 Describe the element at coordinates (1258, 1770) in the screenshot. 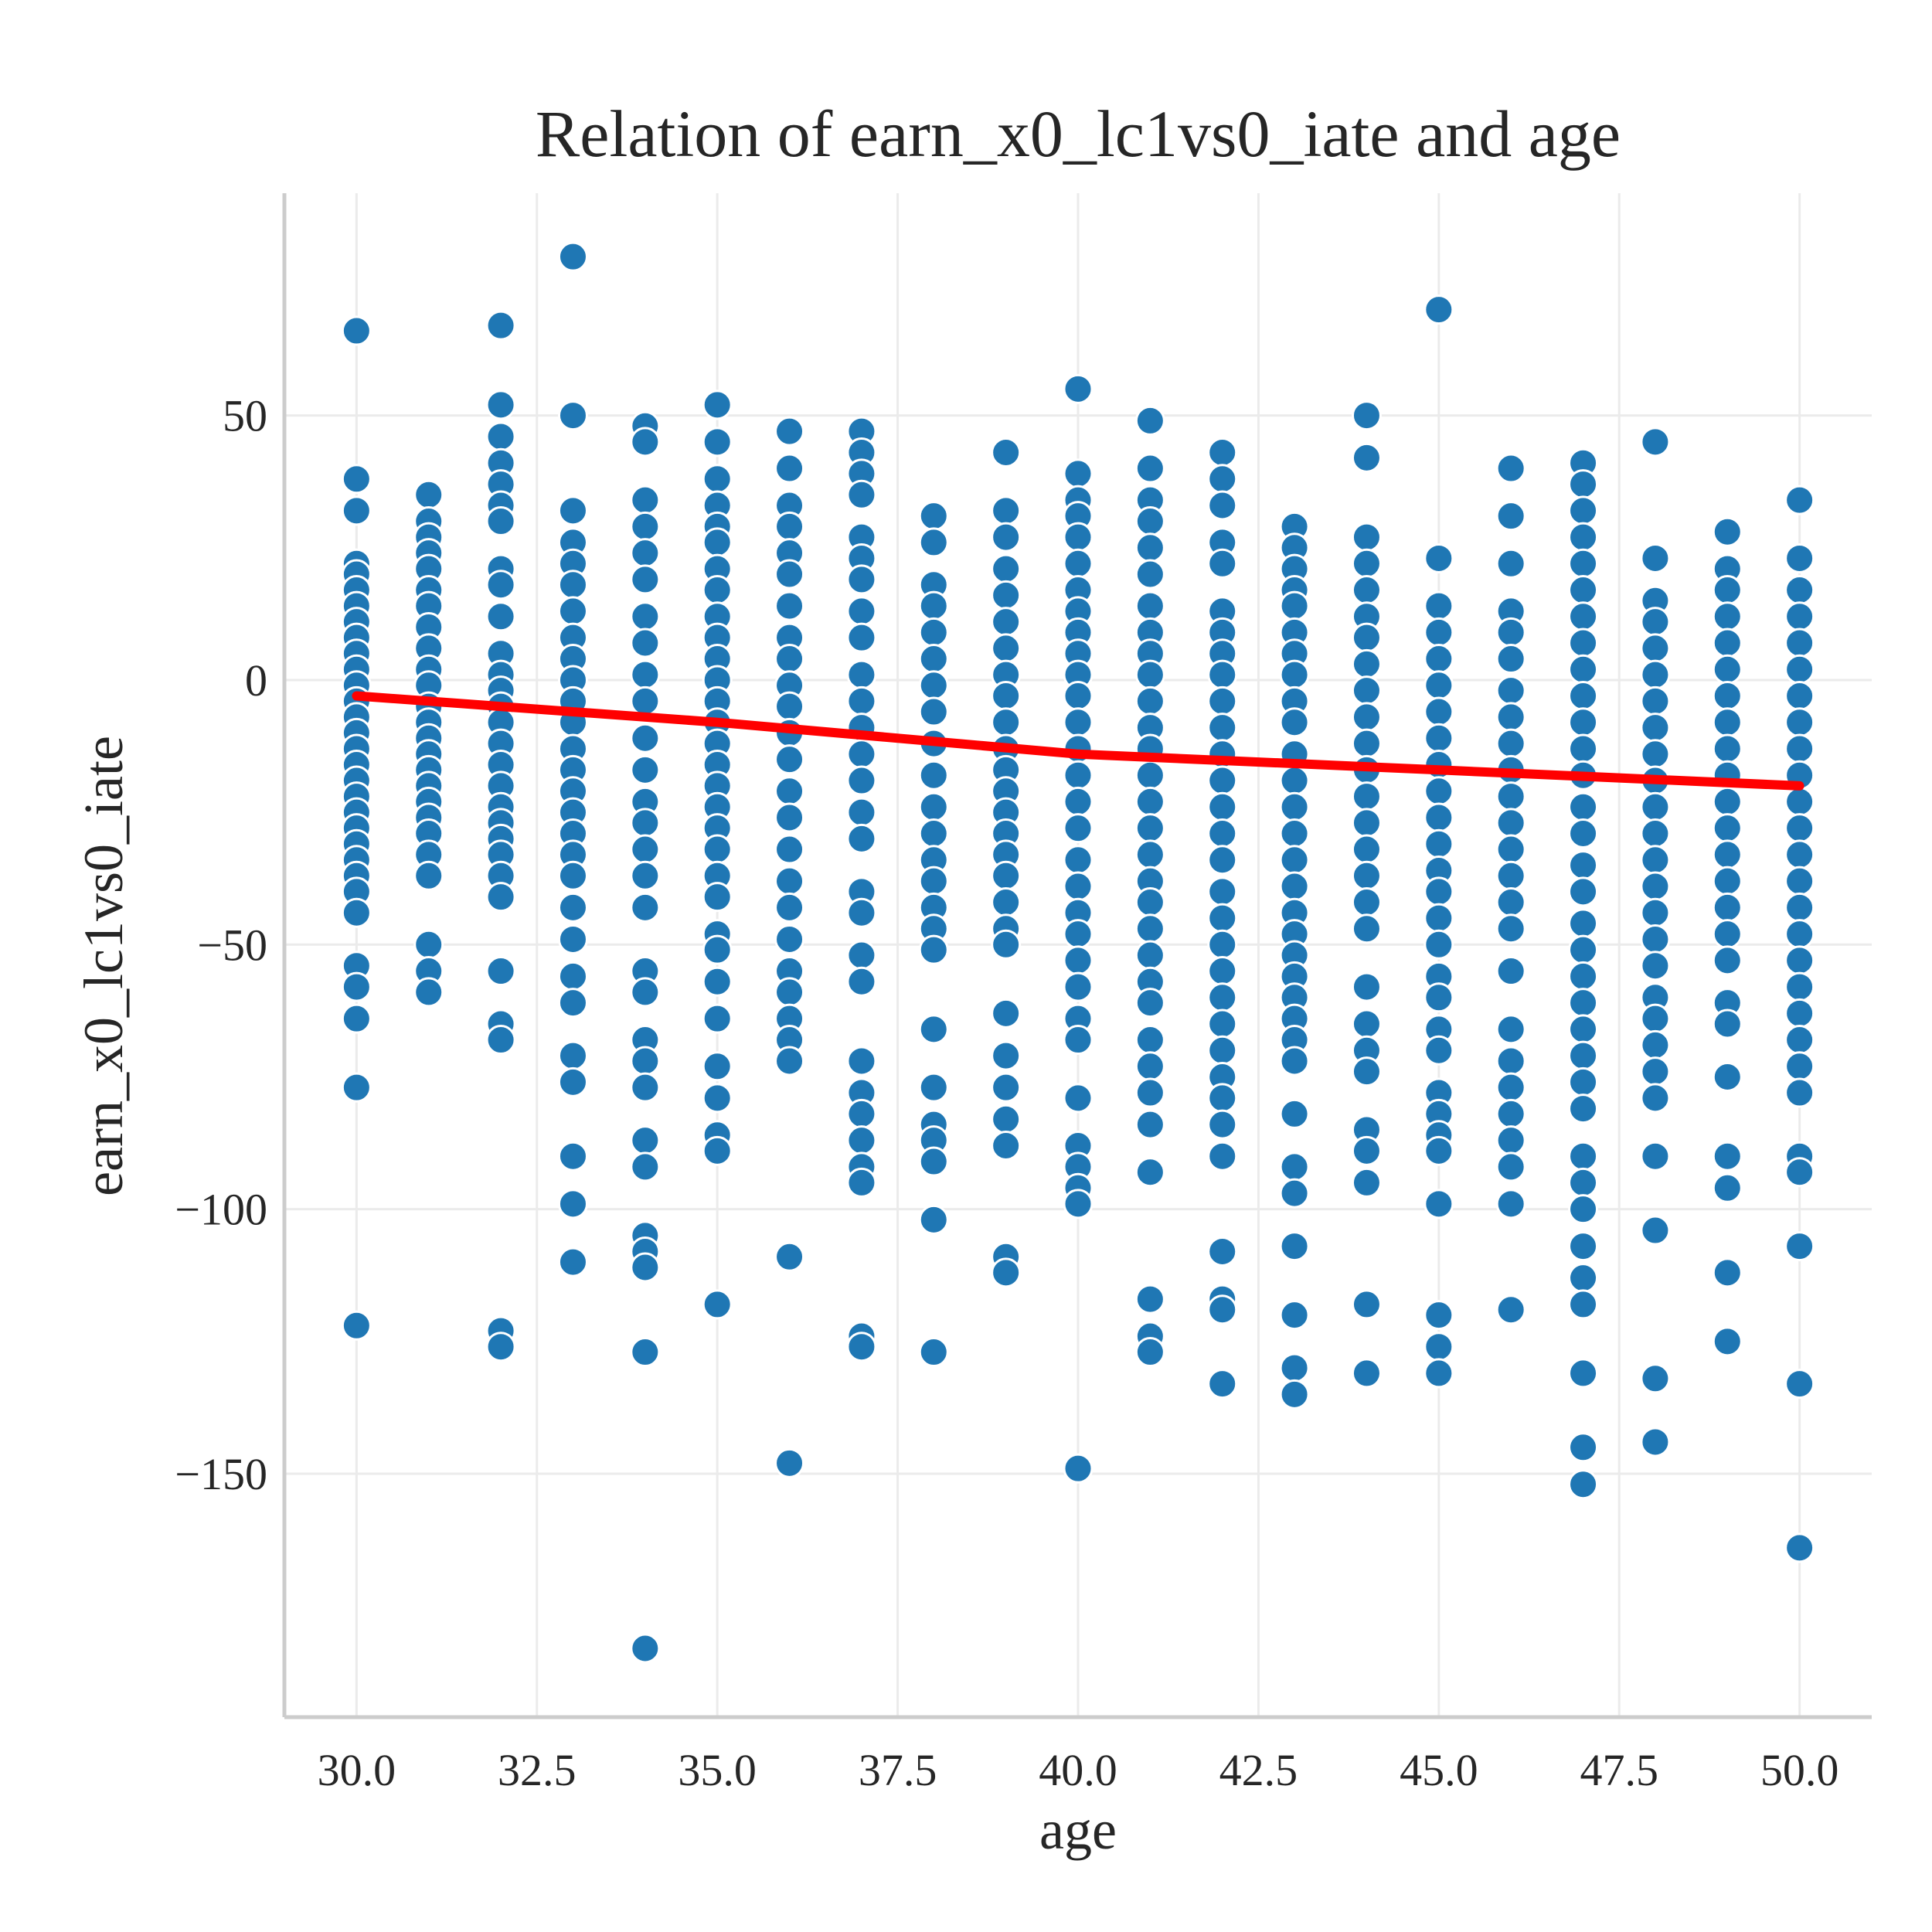

I see `x-tick-label: 42.5` at that location.